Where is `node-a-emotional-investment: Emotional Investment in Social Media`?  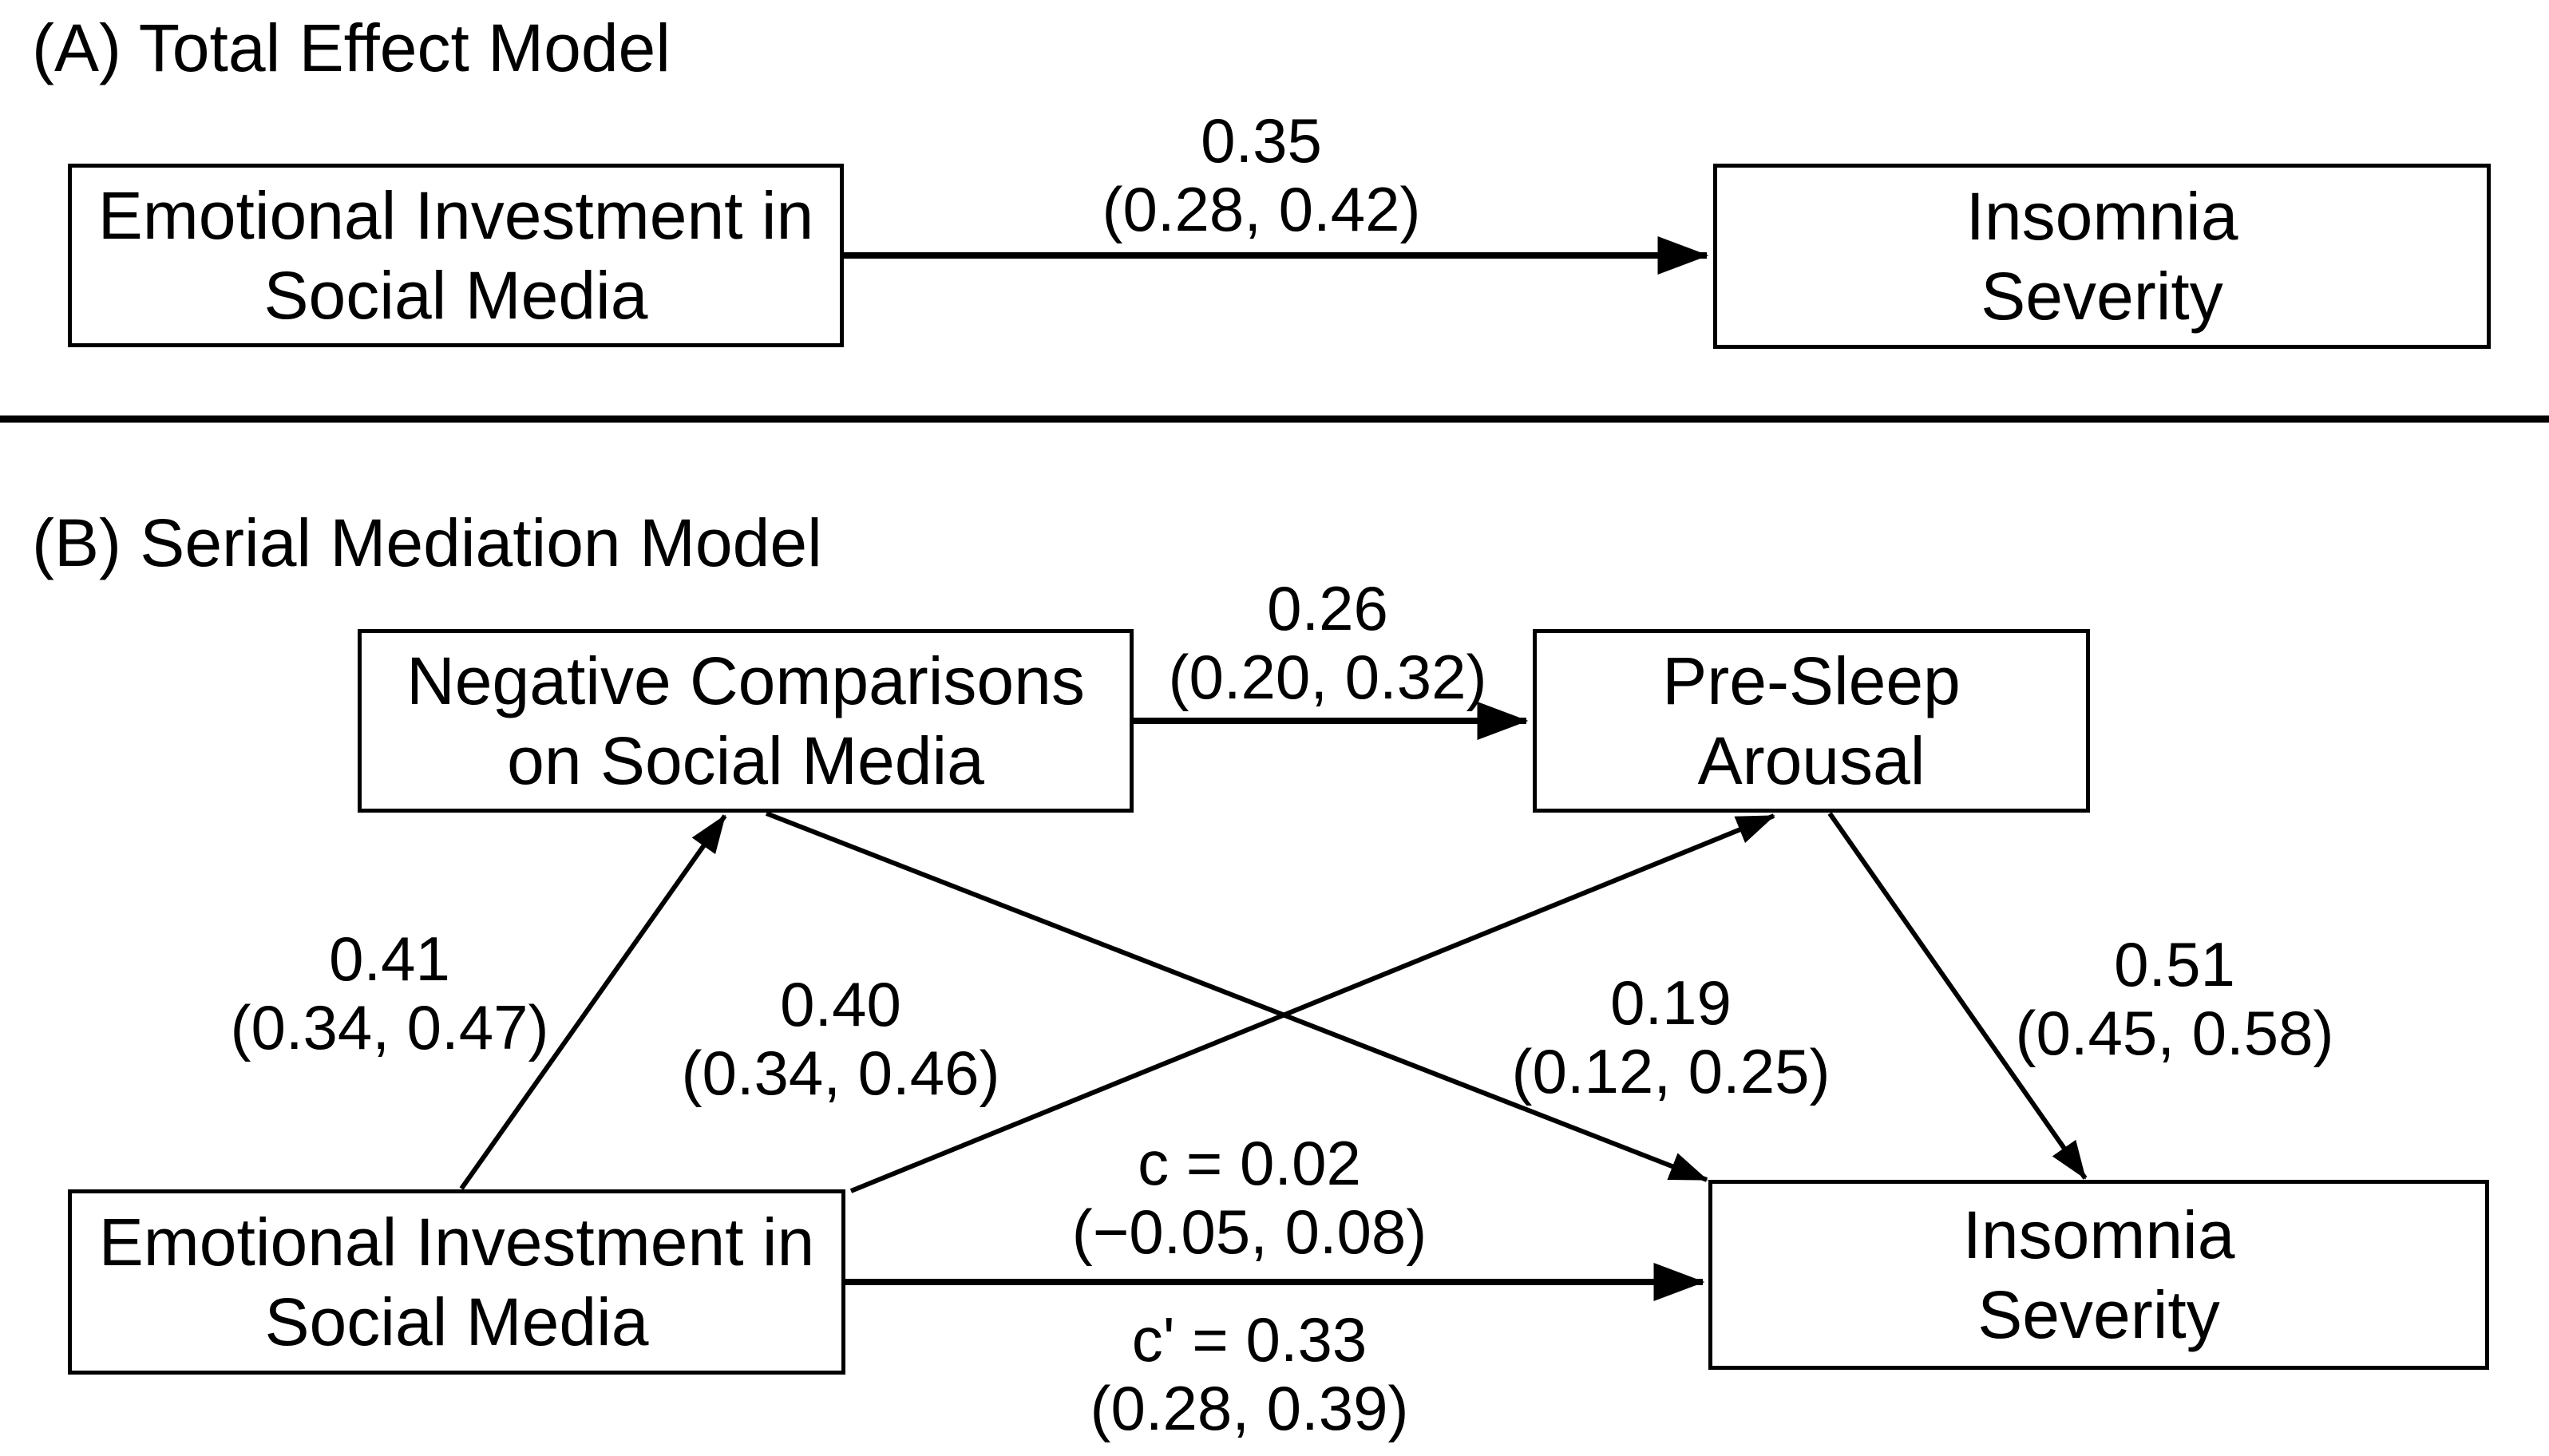 node-a-emotional-investment: Emotional Investment in Social Media is located at coordinates (456, 256).